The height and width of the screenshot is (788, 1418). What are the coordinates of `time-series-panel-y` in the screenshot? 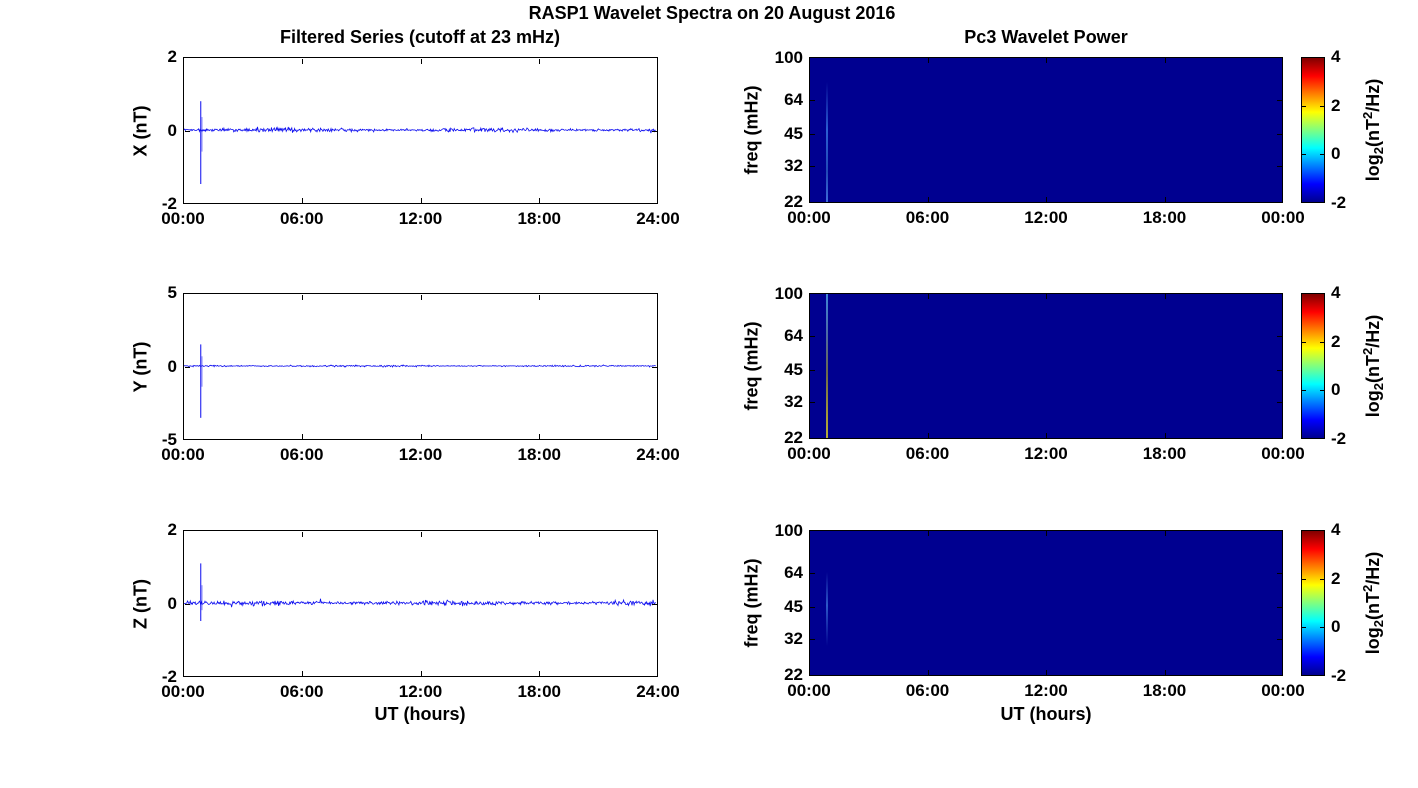 It's located at (420, 366).